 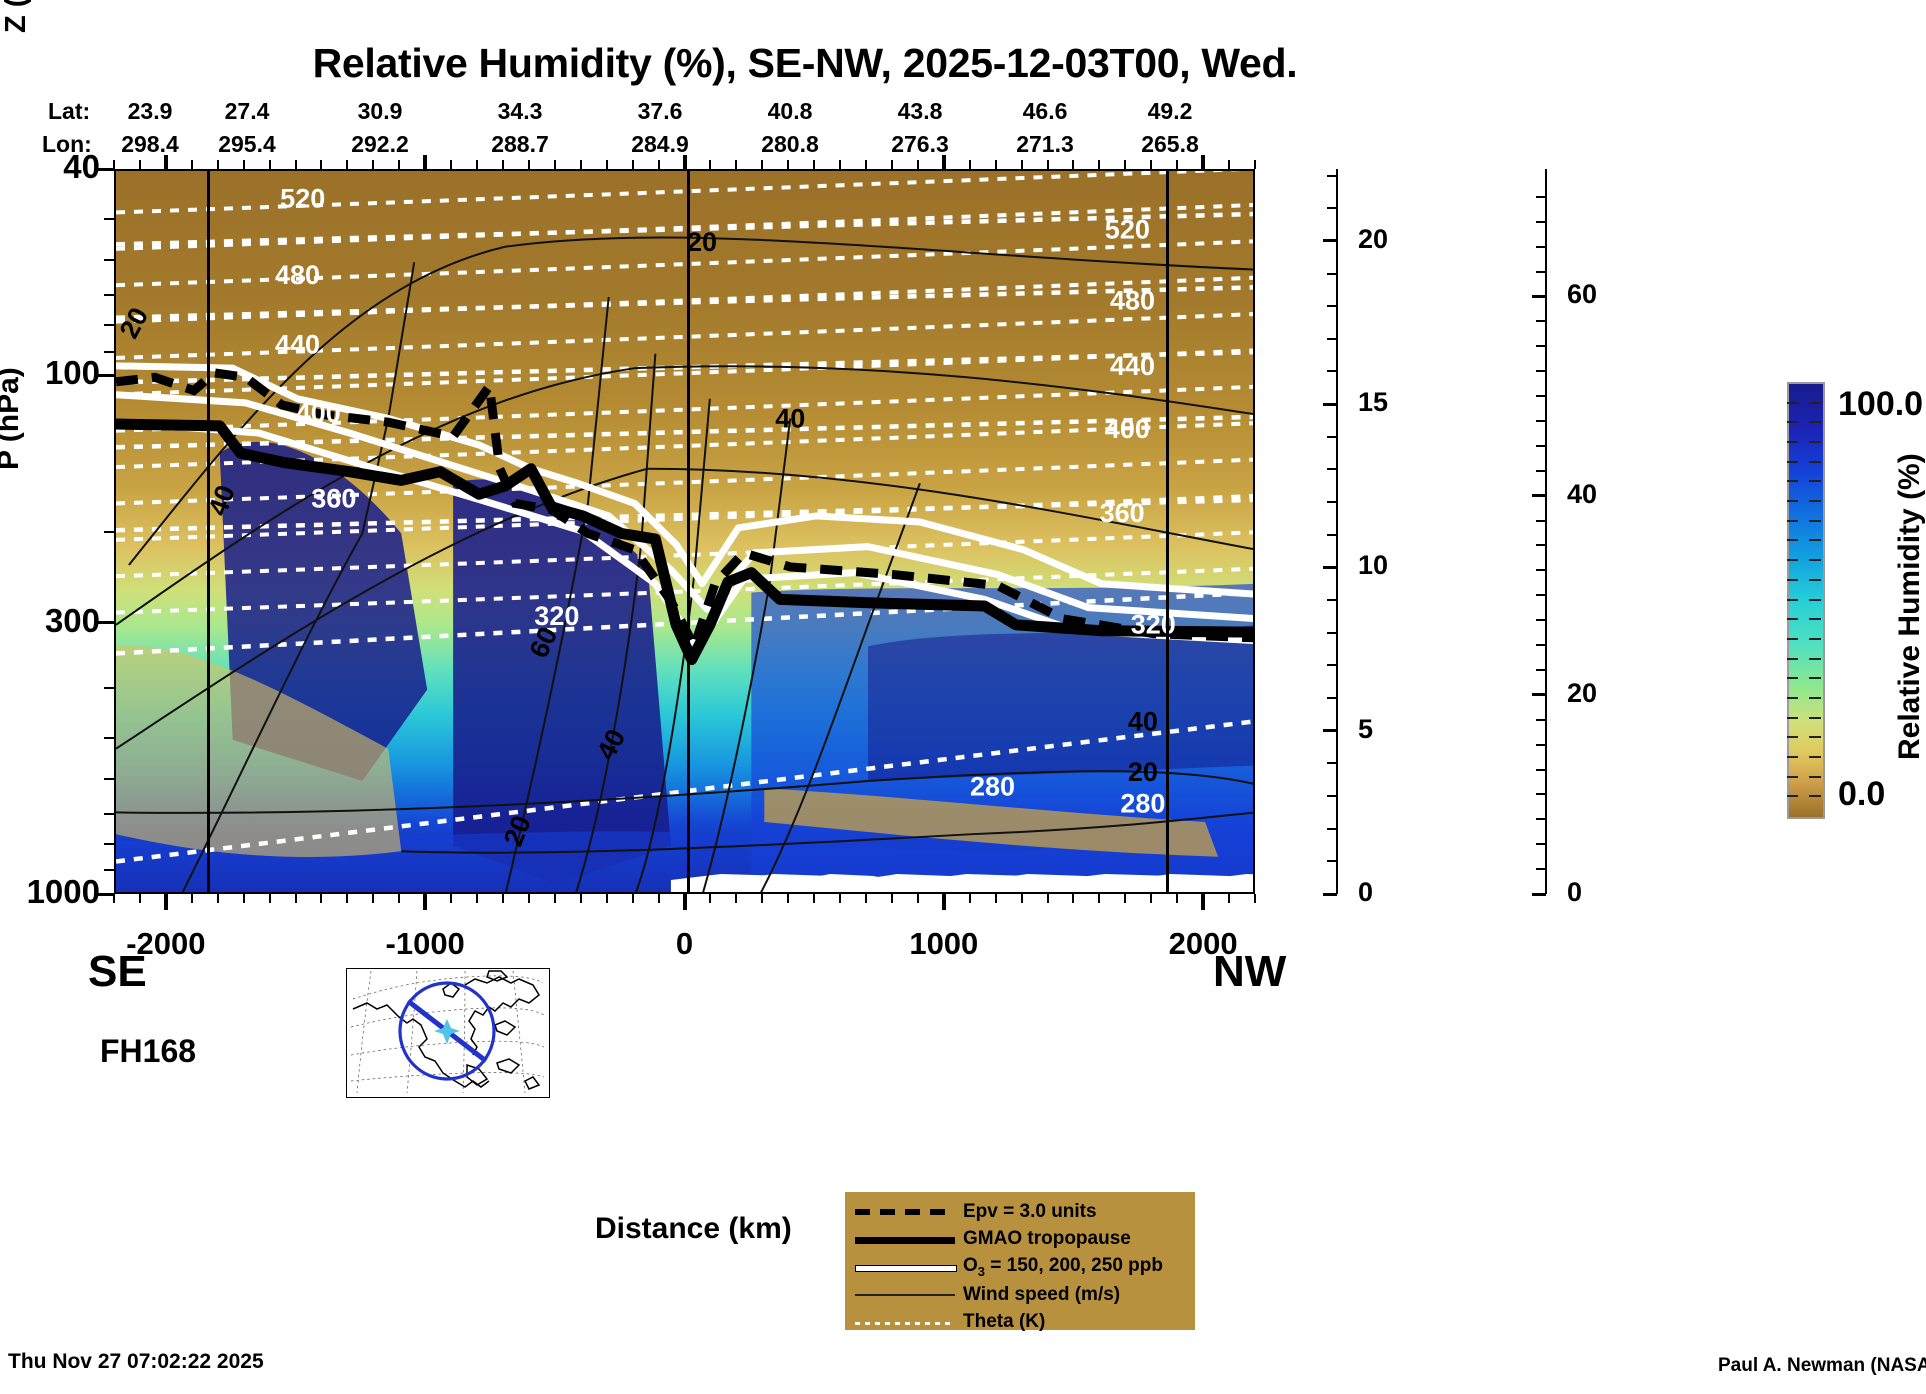 What do you see at coordinates (1047, 1239) in the screenshot?
I see `legend-label-tropopause: GMAO tropopause` at bounding box center [1047, 1239].